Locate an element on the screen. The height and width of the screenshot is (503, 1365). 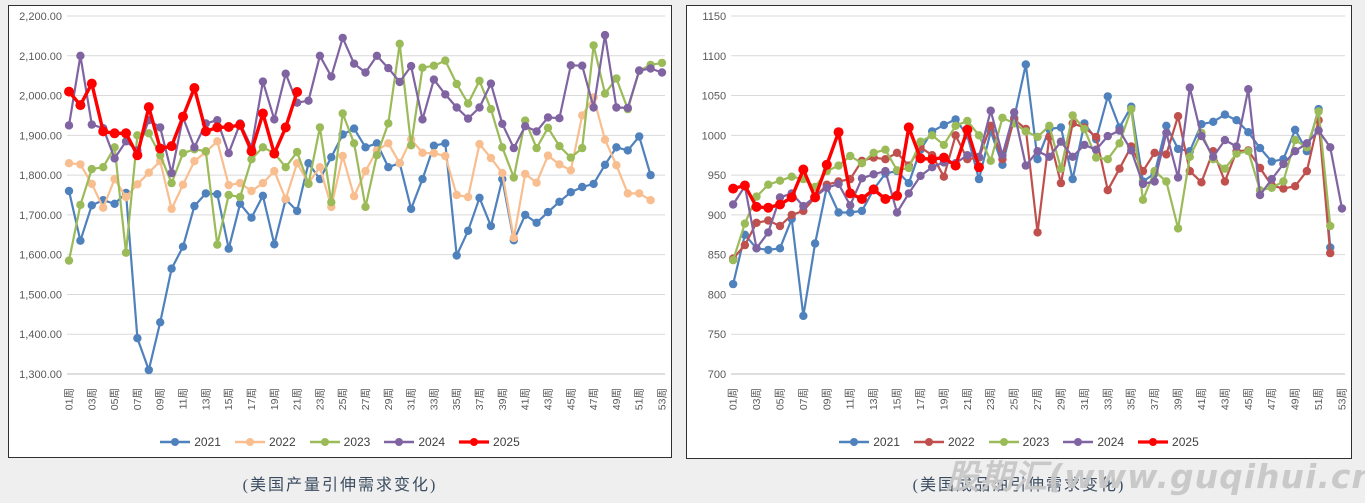
y-tick-label: 1150 is located at coordinates (714, 17).